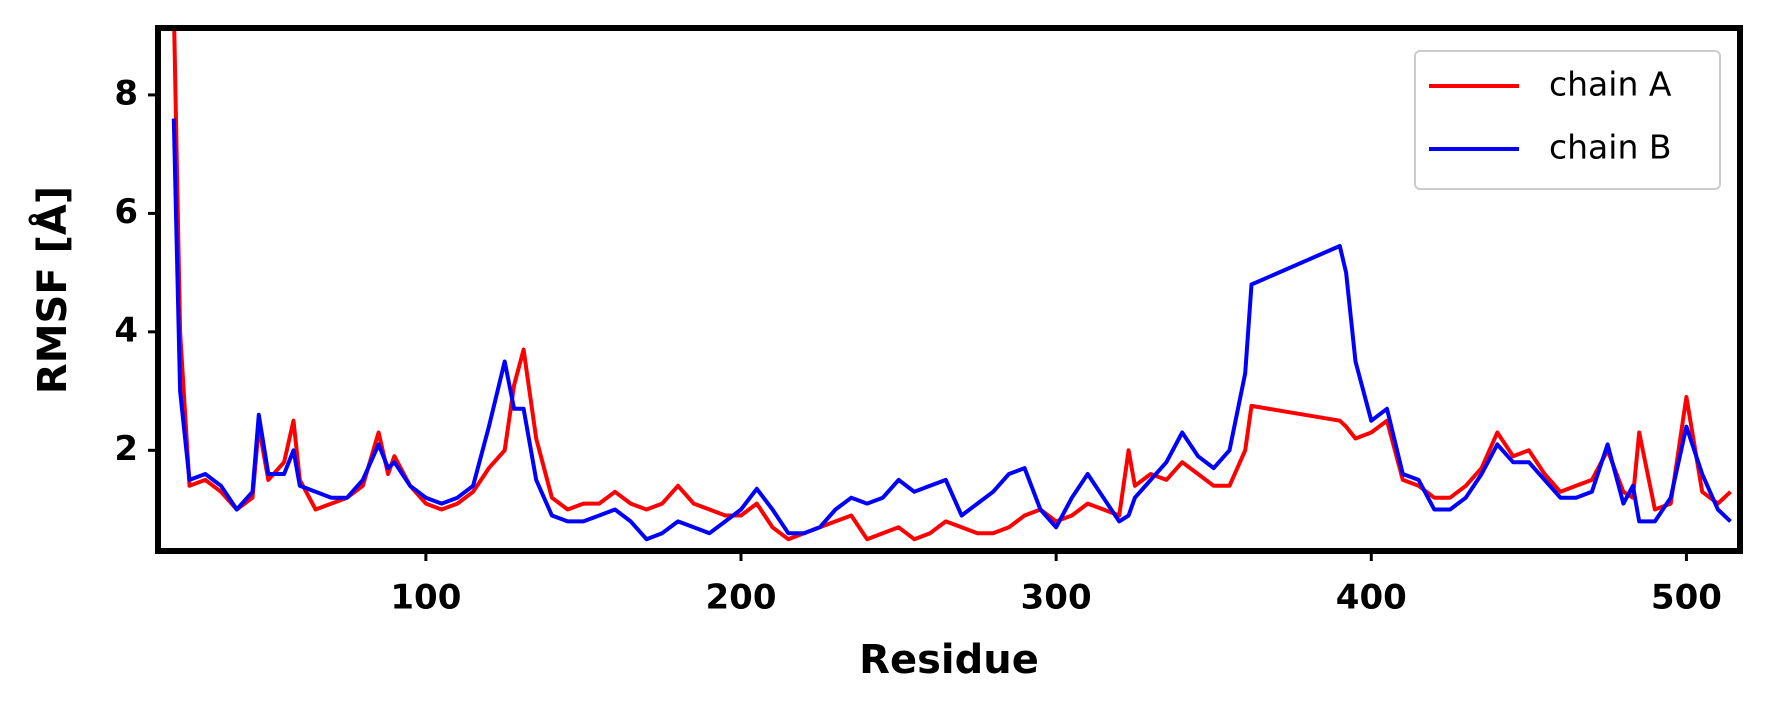  What do you see at coordinates (126, 449) in the screenshot?
I see `y-tick-label: 2` at bounding box center [126, 449].